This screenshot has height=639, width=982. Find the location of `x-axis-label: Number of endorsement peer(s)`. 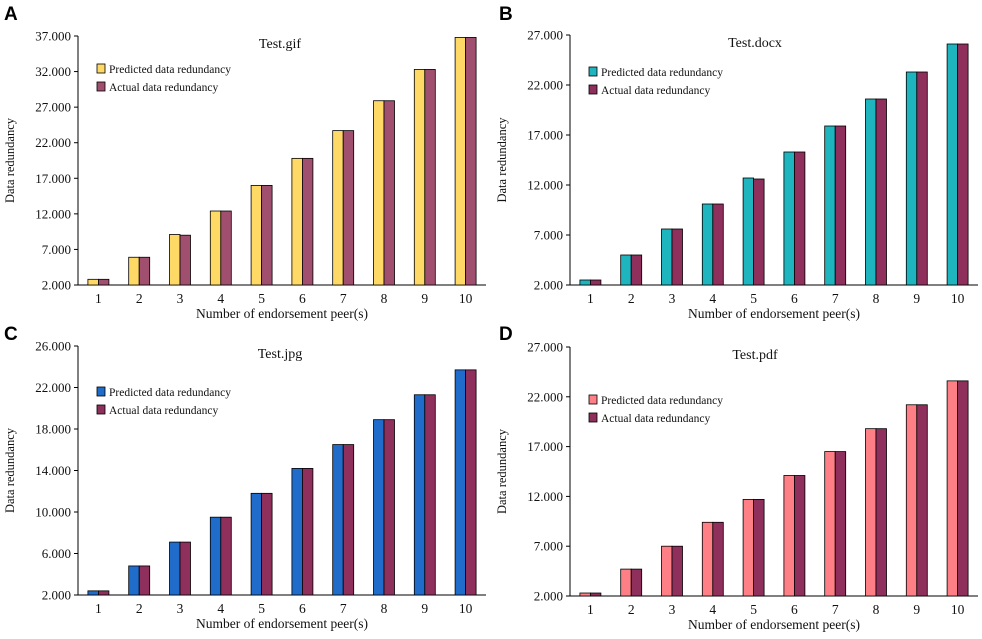

x-axis-label: Number of endorsement peer(s) is located at coordinates (774, 313).